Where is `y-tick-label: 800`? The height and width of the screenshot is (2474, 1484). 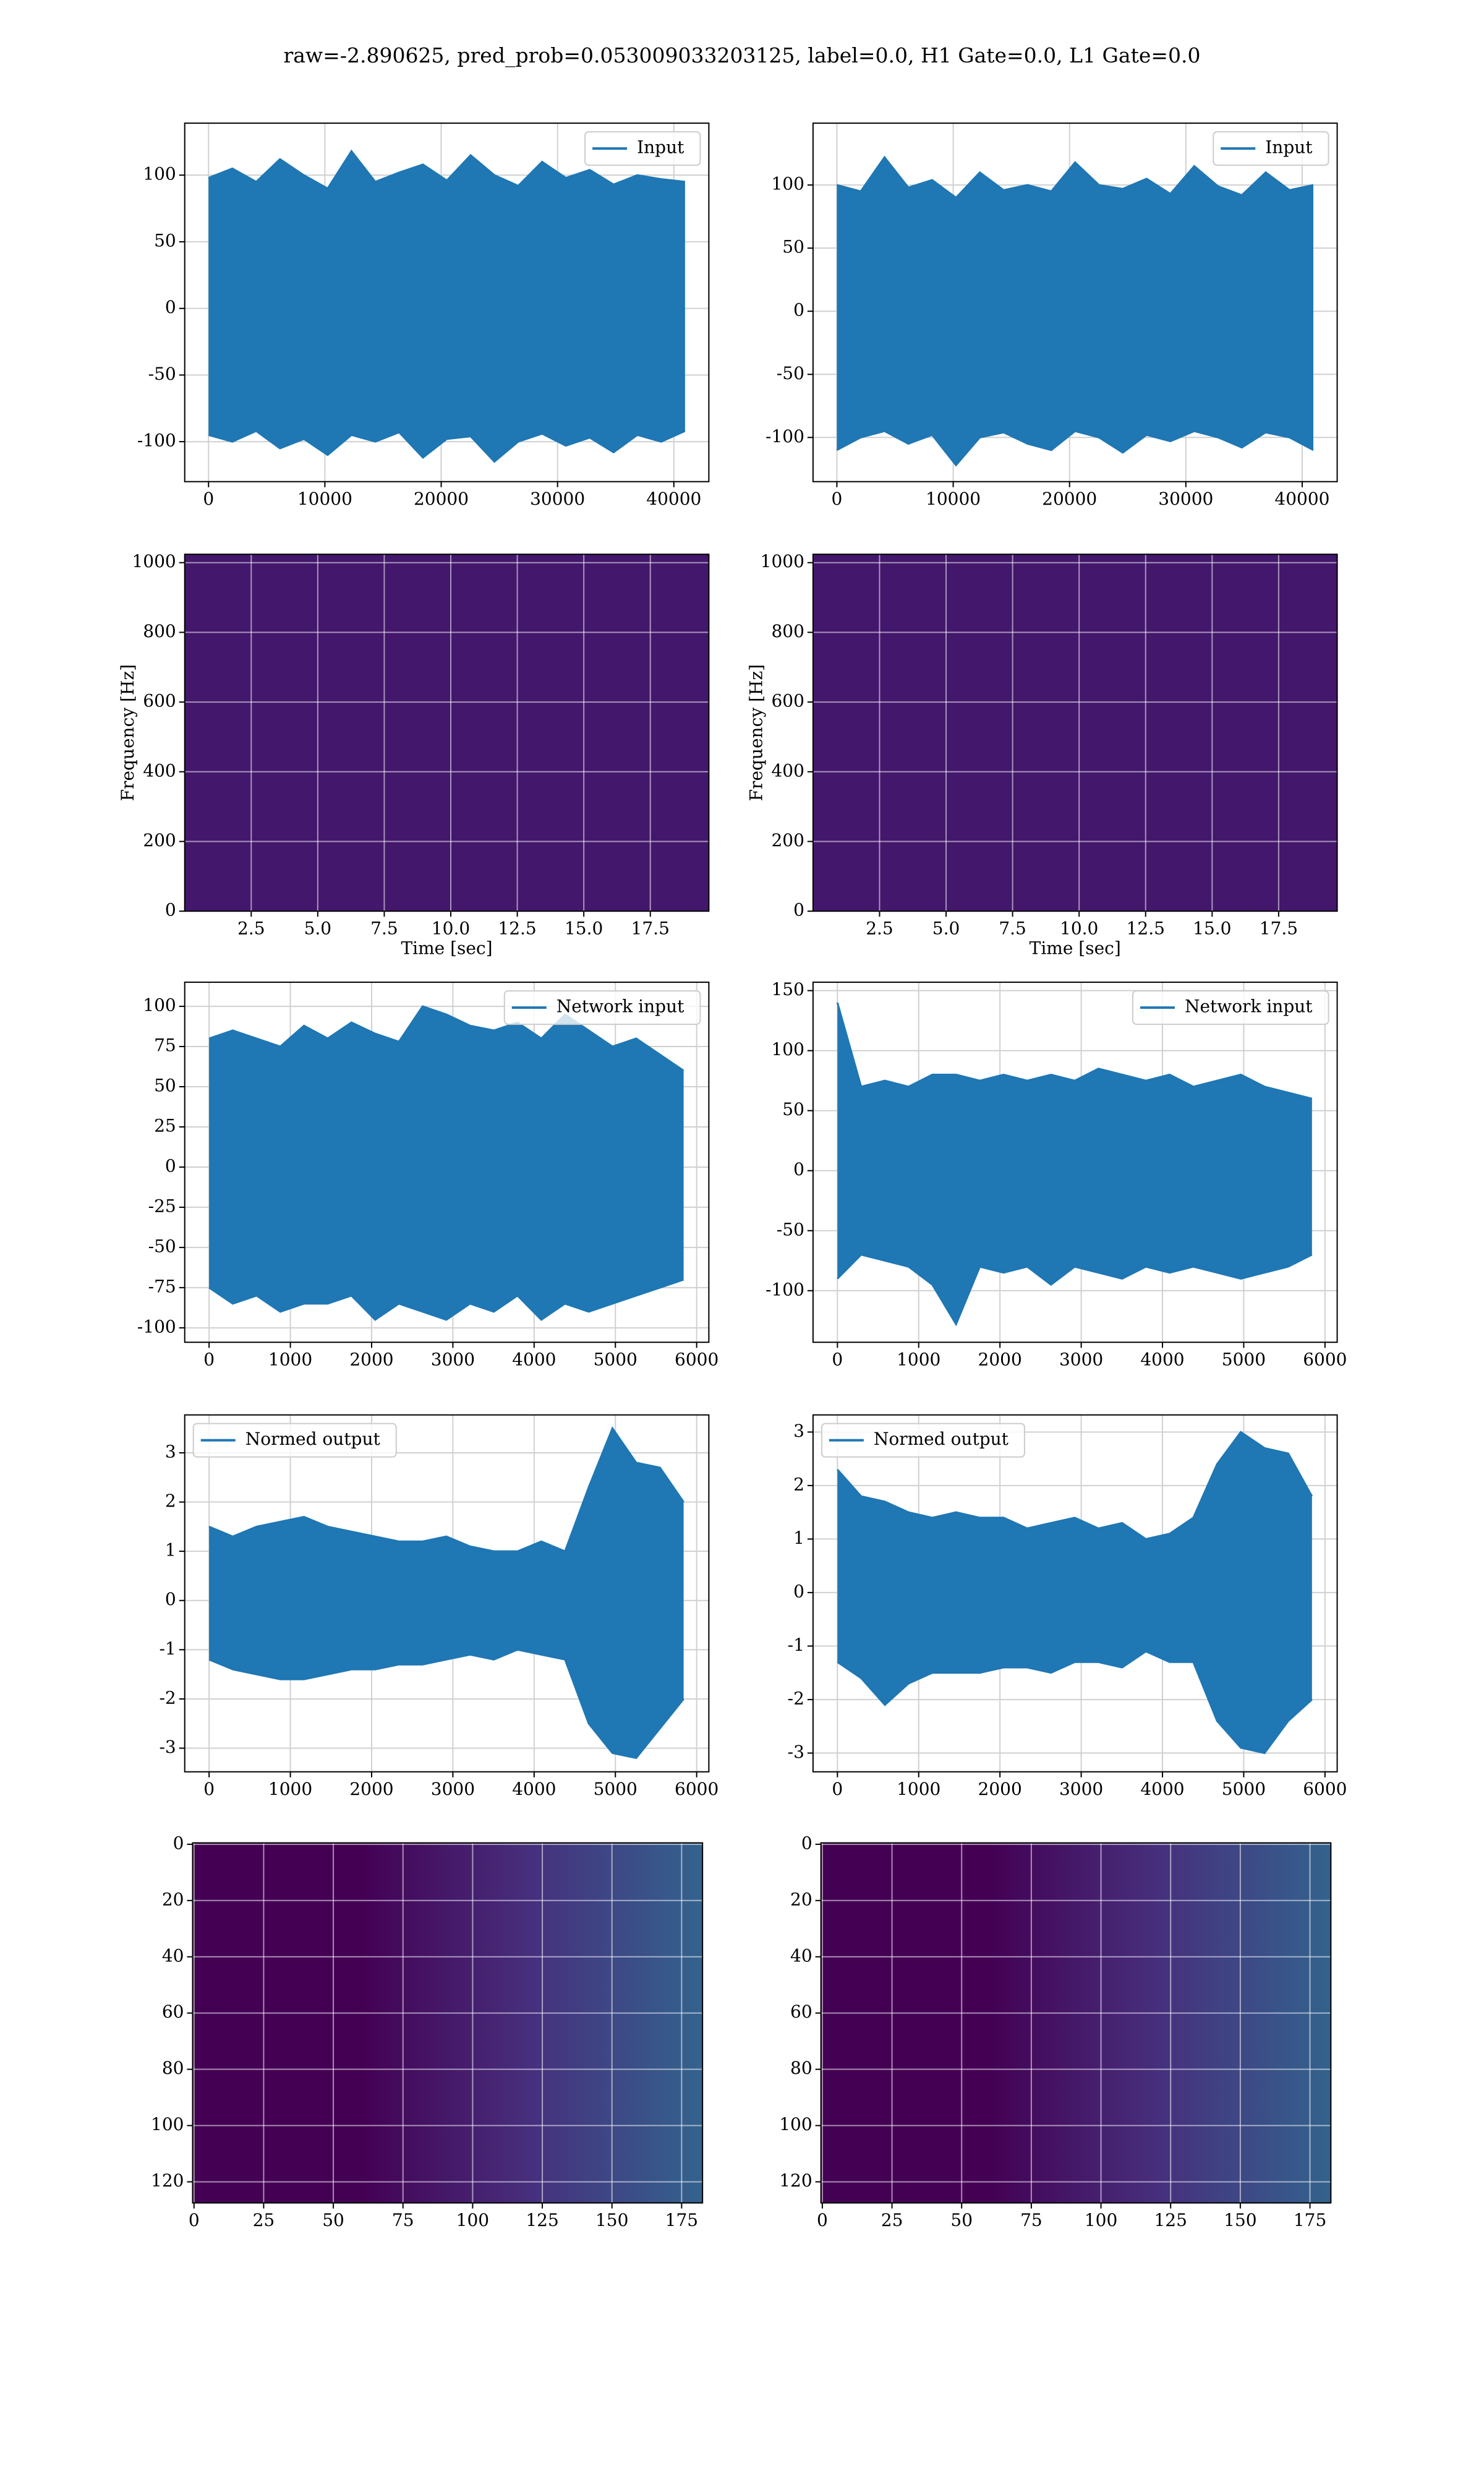
y-tick-label: 800 is located at coordinates (787, 631).